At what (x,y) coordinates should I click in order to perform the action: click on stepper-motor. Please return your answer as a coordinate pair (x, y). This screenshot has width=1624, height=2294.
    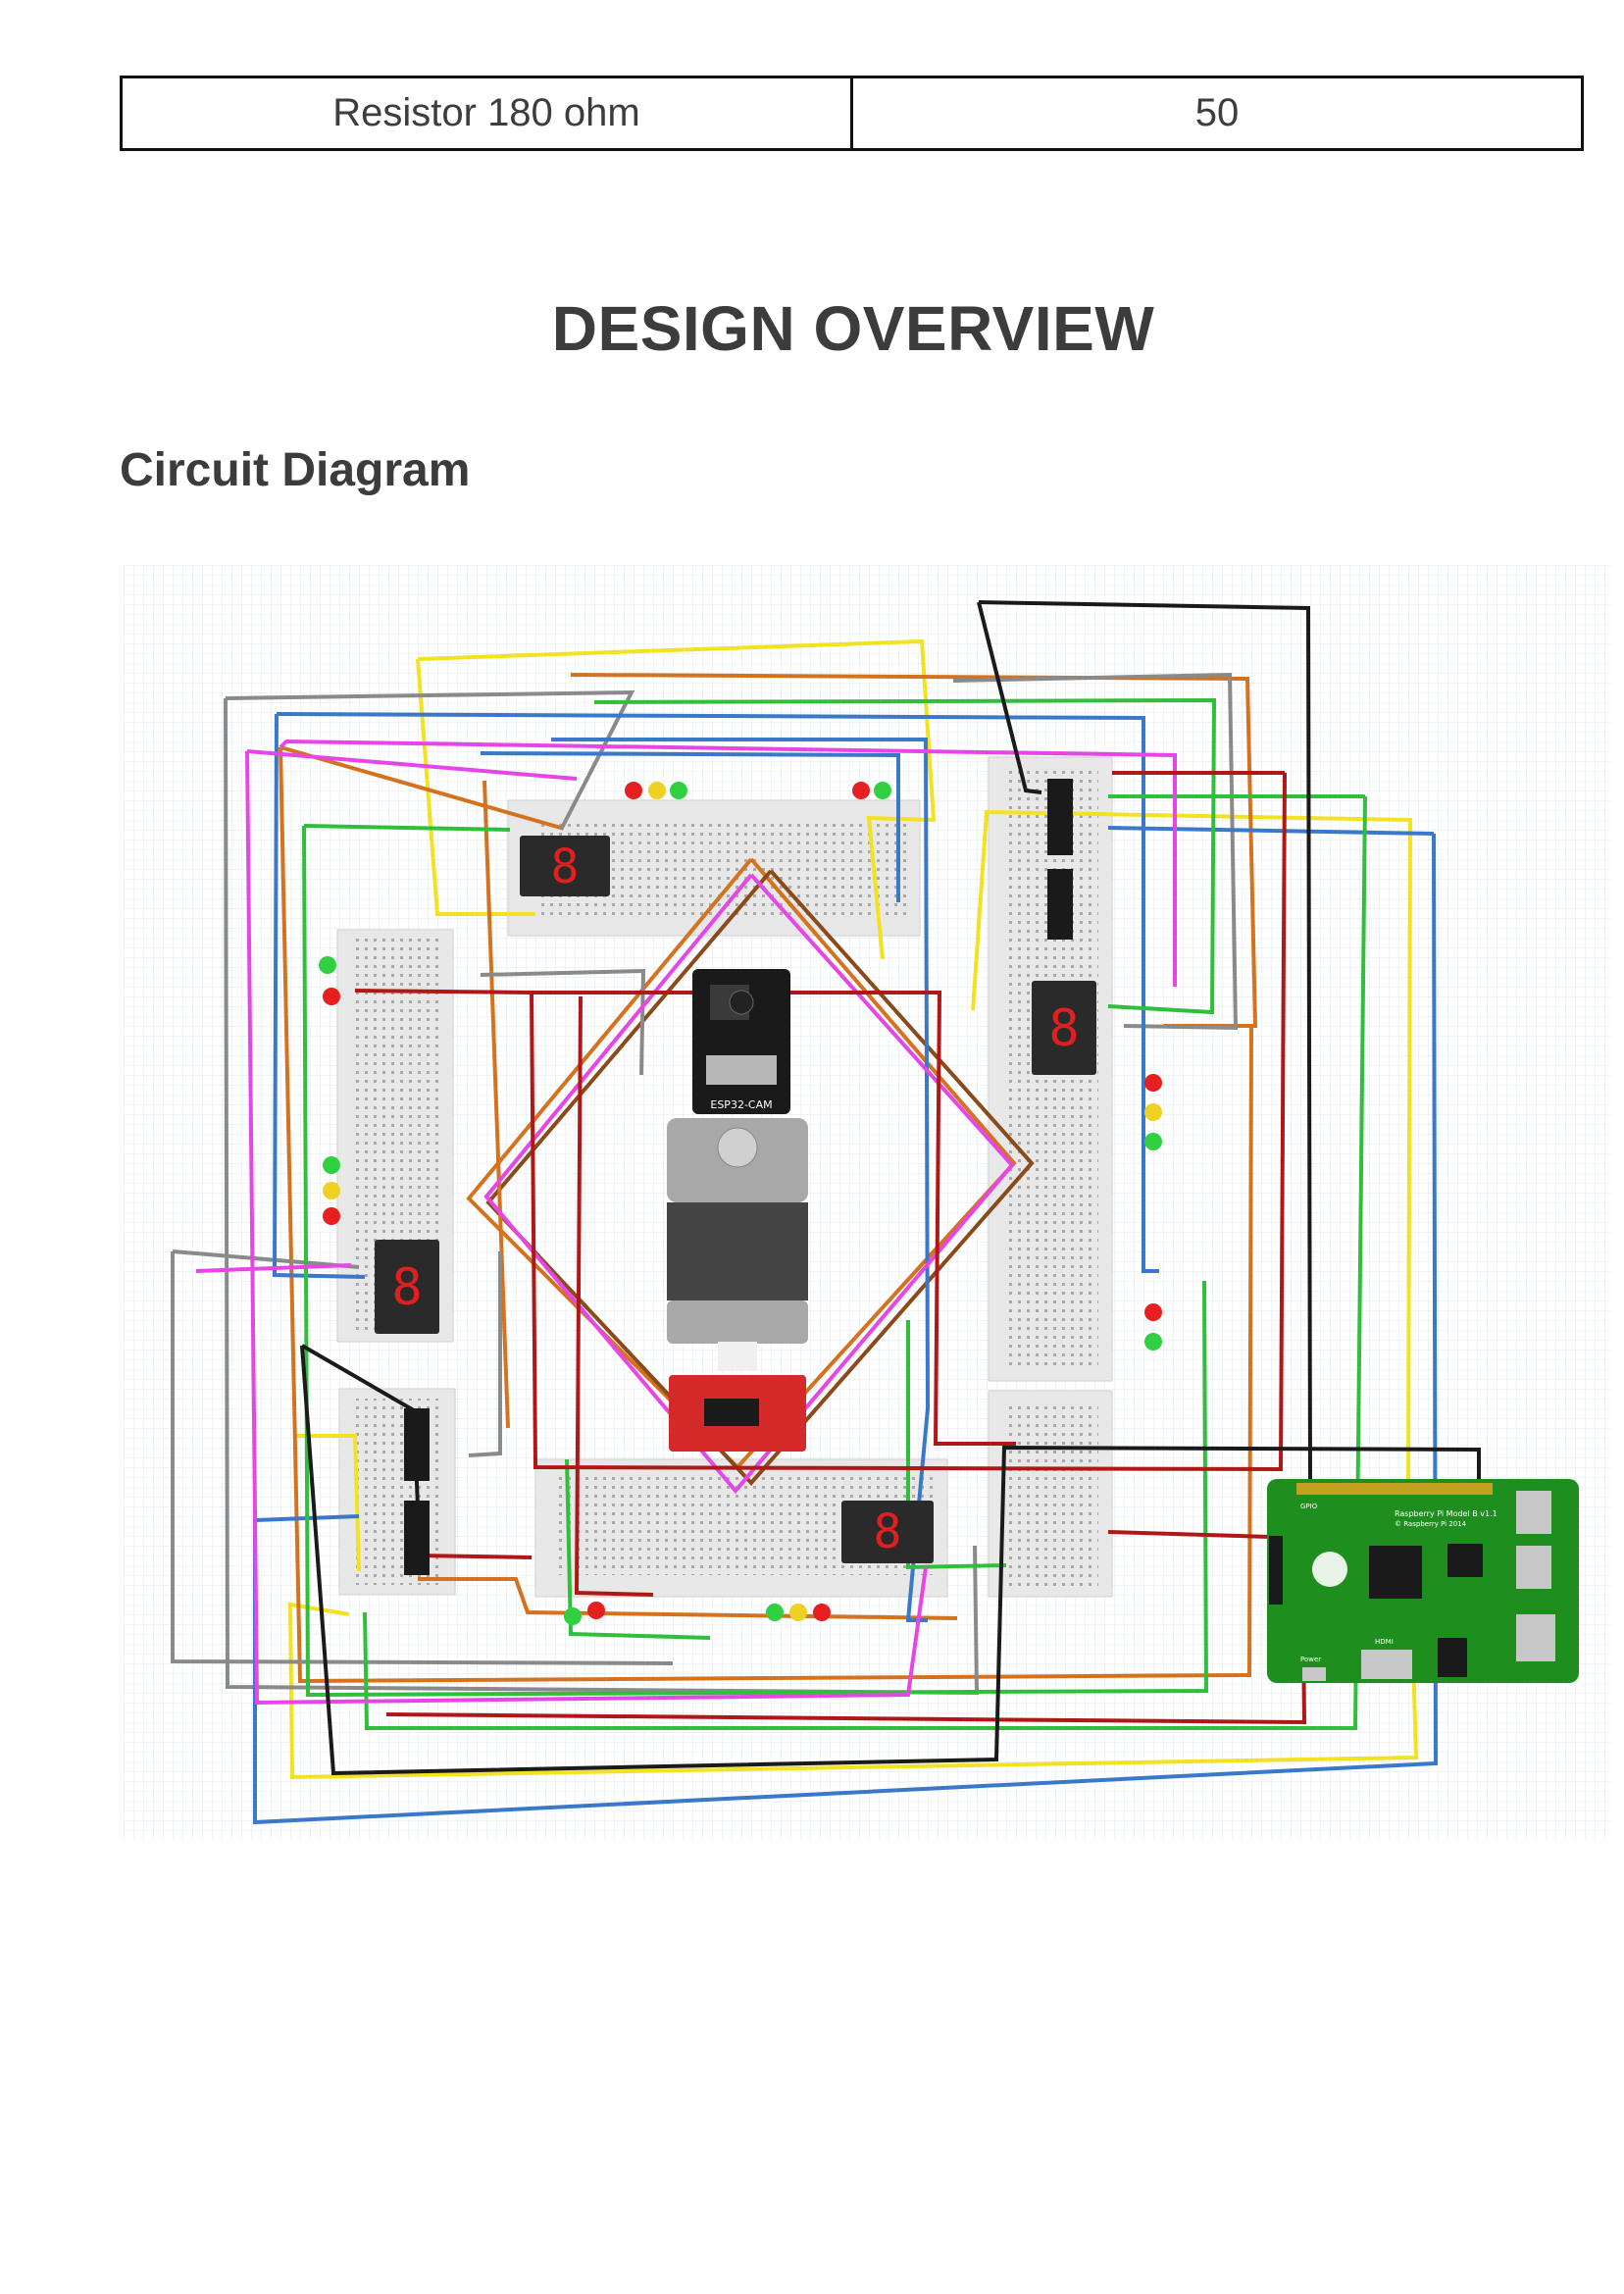
    Looking at the image, I should click on (737, 1244).